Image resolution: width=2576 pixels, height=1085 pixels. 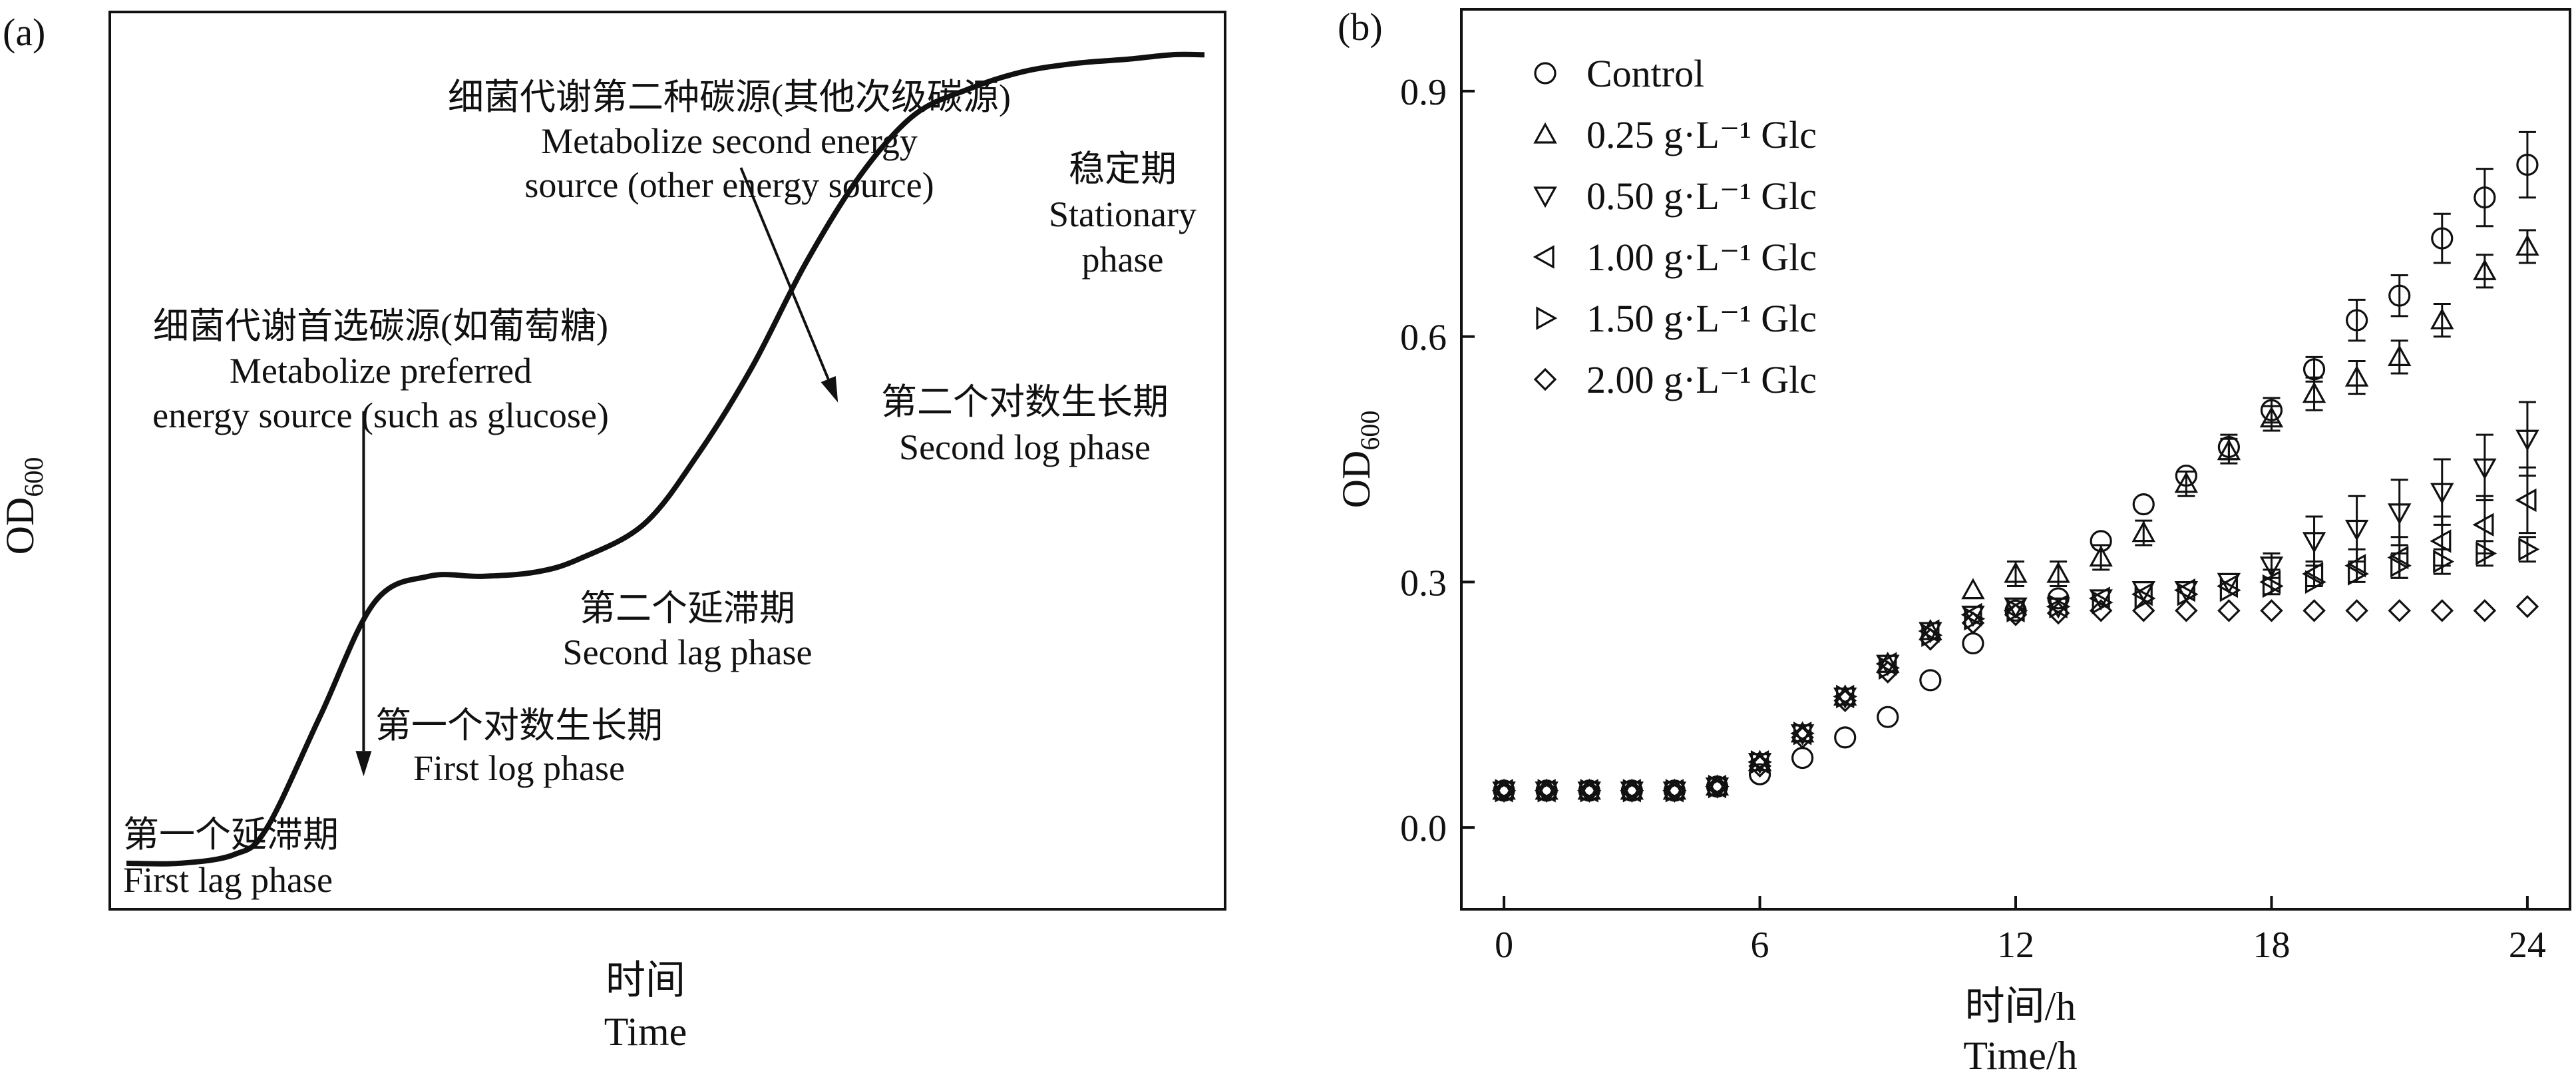 What do you see at coordinates (2020, 1056) in the screenshot?
I see `panel-b-xlabel-en: Time/h` at bounding box center [2020, 1056].